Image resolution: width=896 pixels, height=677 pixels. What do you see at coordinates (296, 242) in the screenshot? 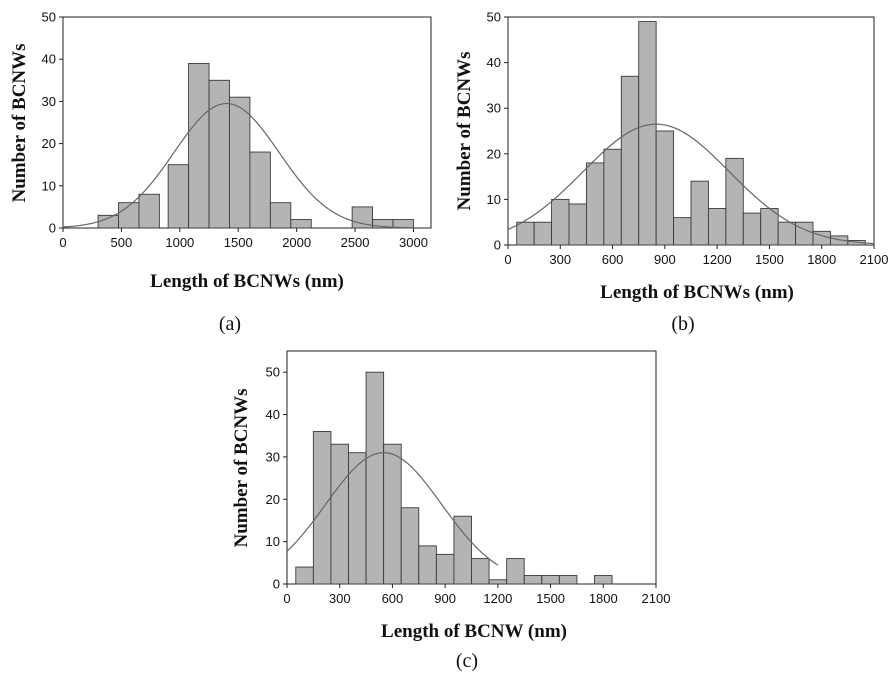
I see `x-tick-label: 2000` at bounding box center [296, 242].